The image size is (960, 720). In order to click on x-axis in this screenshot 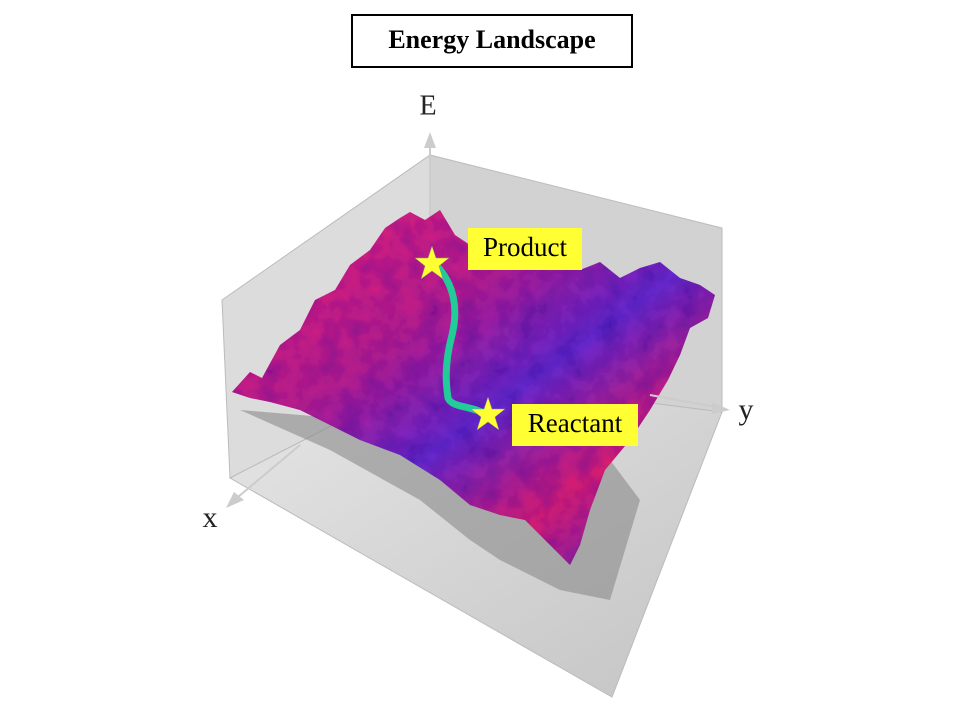, I will do `click(266, 473)`.